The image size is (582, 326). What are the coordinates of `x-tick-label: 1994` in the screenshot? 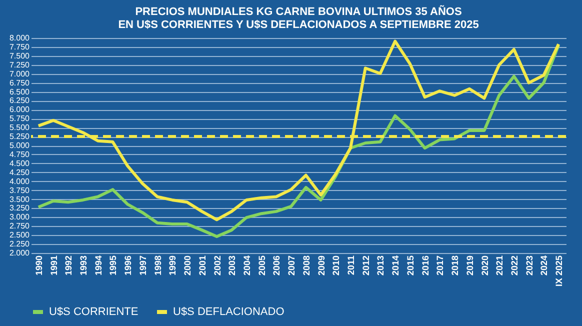 It's located at (98, 266).